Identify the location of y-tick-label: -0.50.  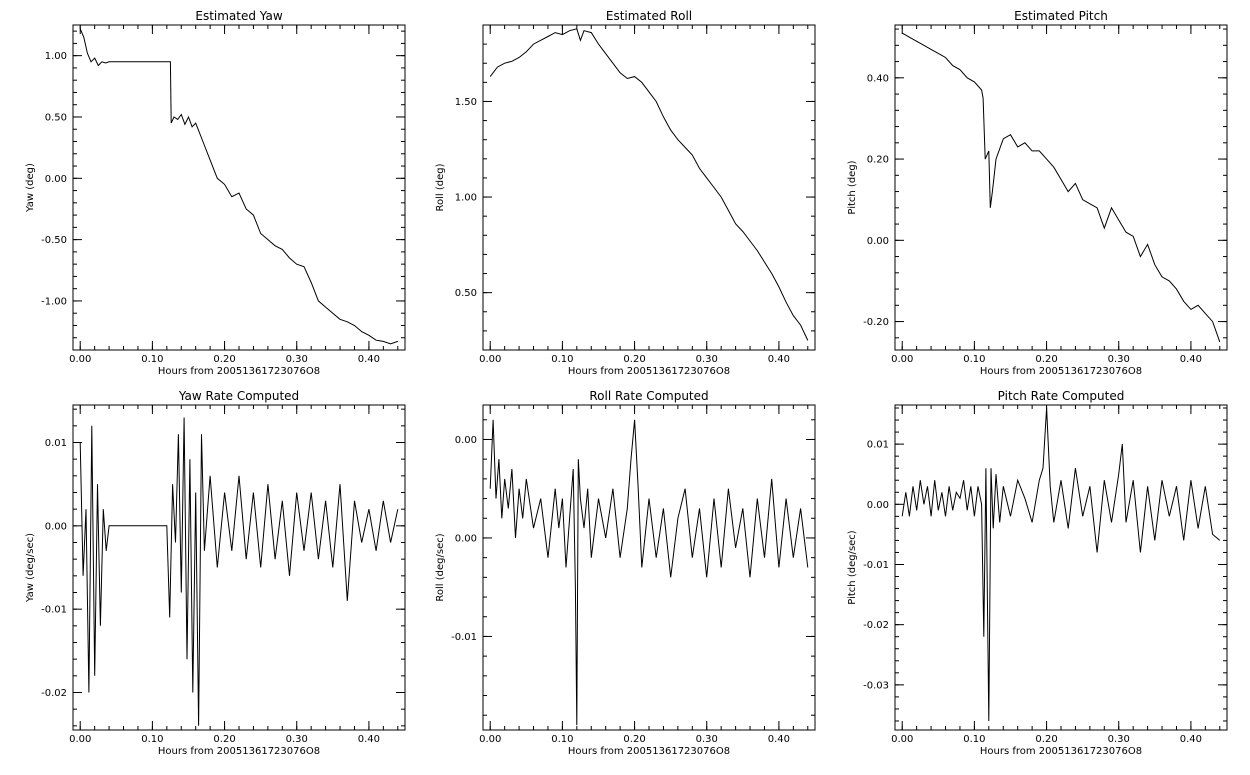
(54, 240).